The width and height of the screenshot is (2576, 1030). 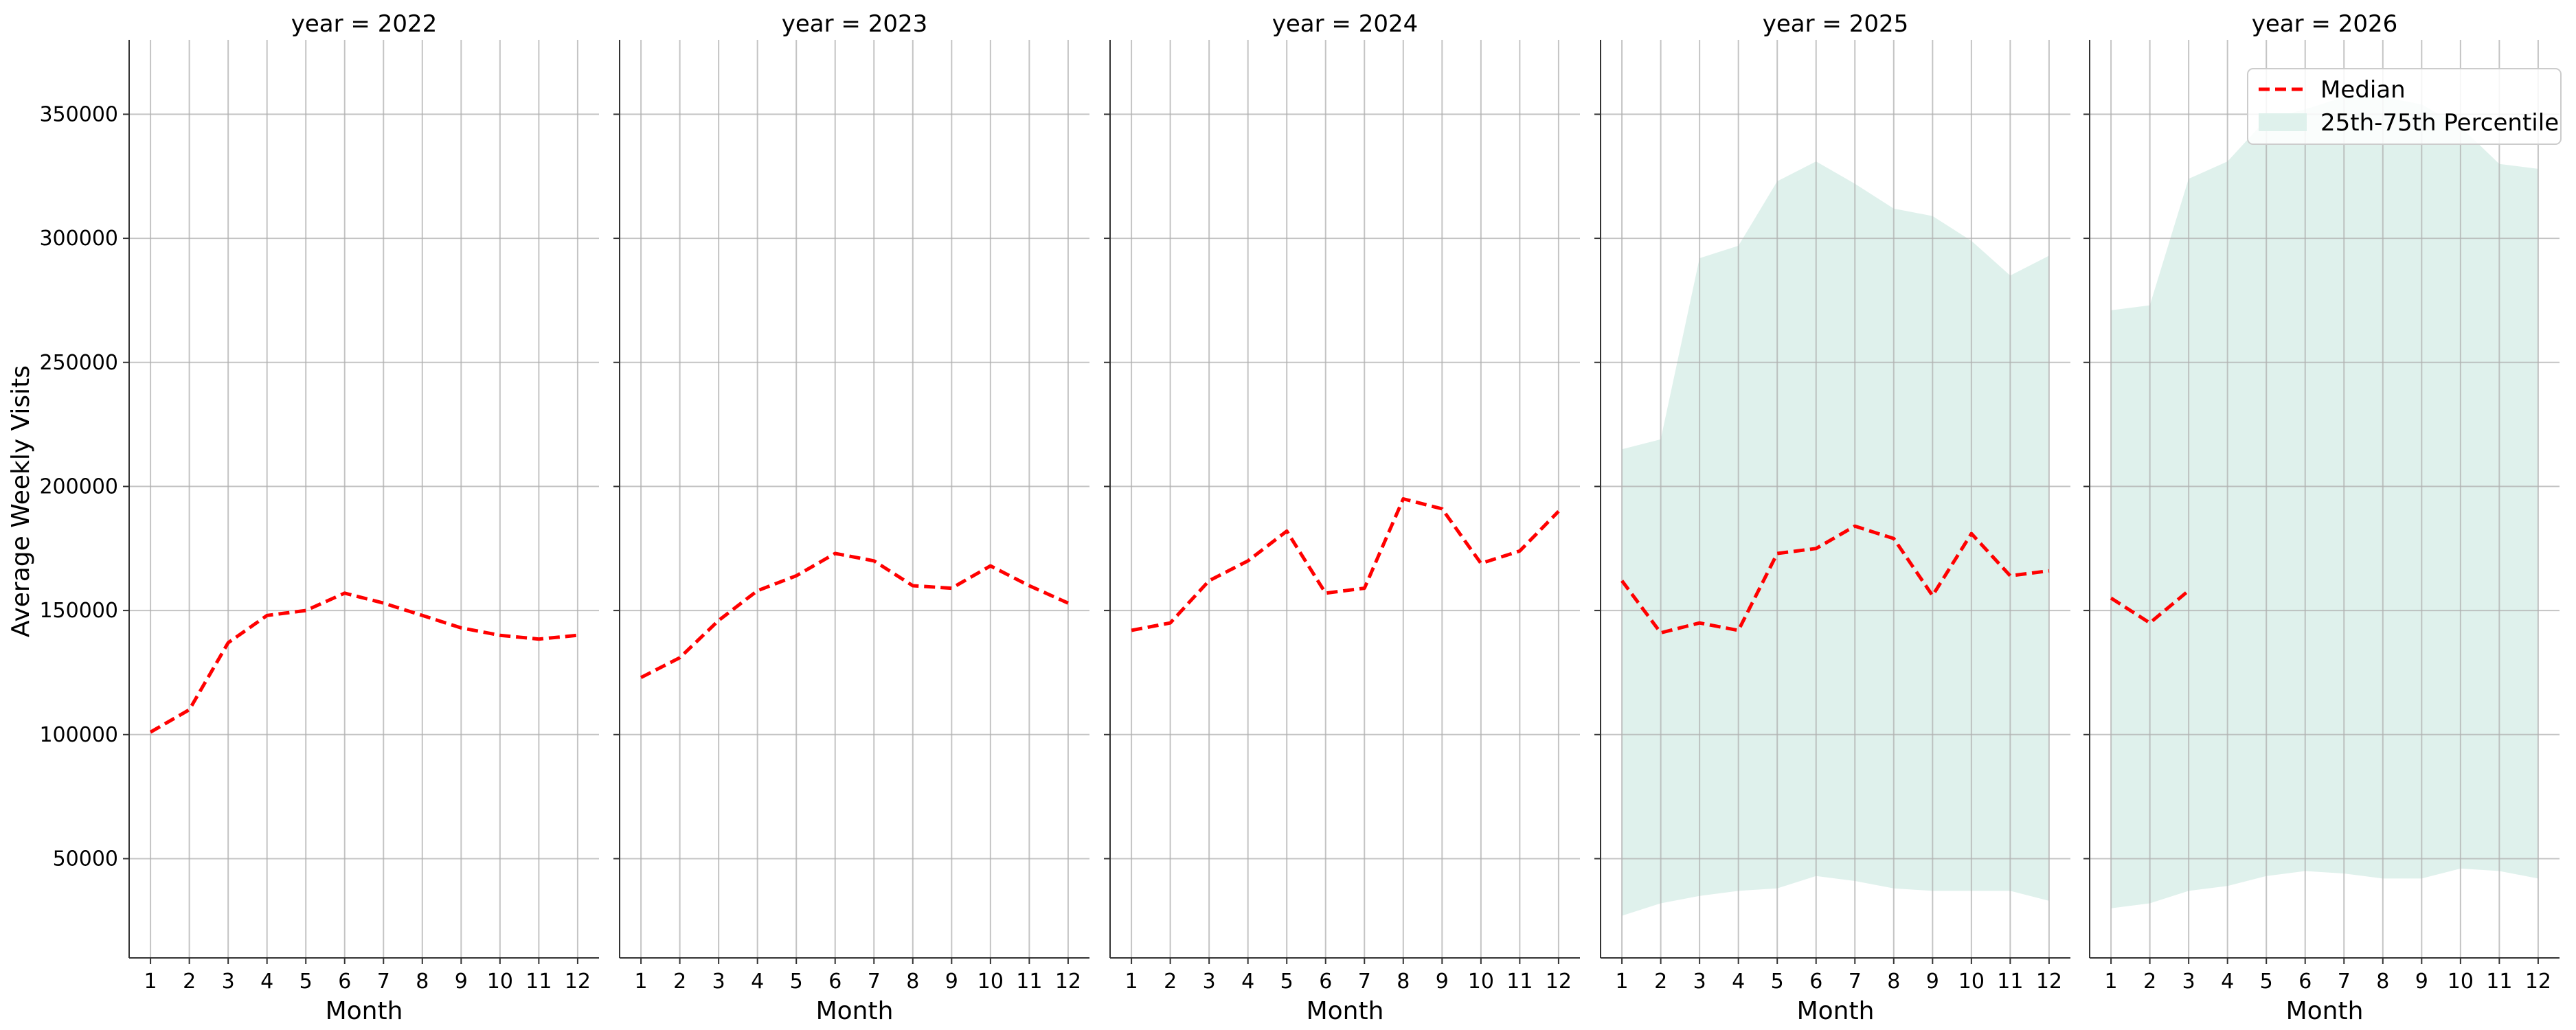 I want to click on percentile-band-group, so click(x=1835, y=538).